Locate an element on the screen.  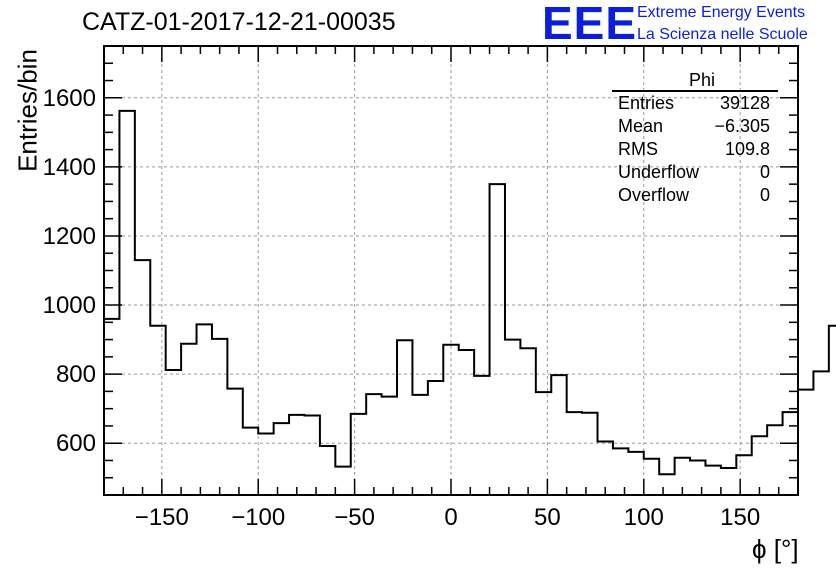
stats-row-underflow: Underflow 0 is located at coordinates (695, 172).